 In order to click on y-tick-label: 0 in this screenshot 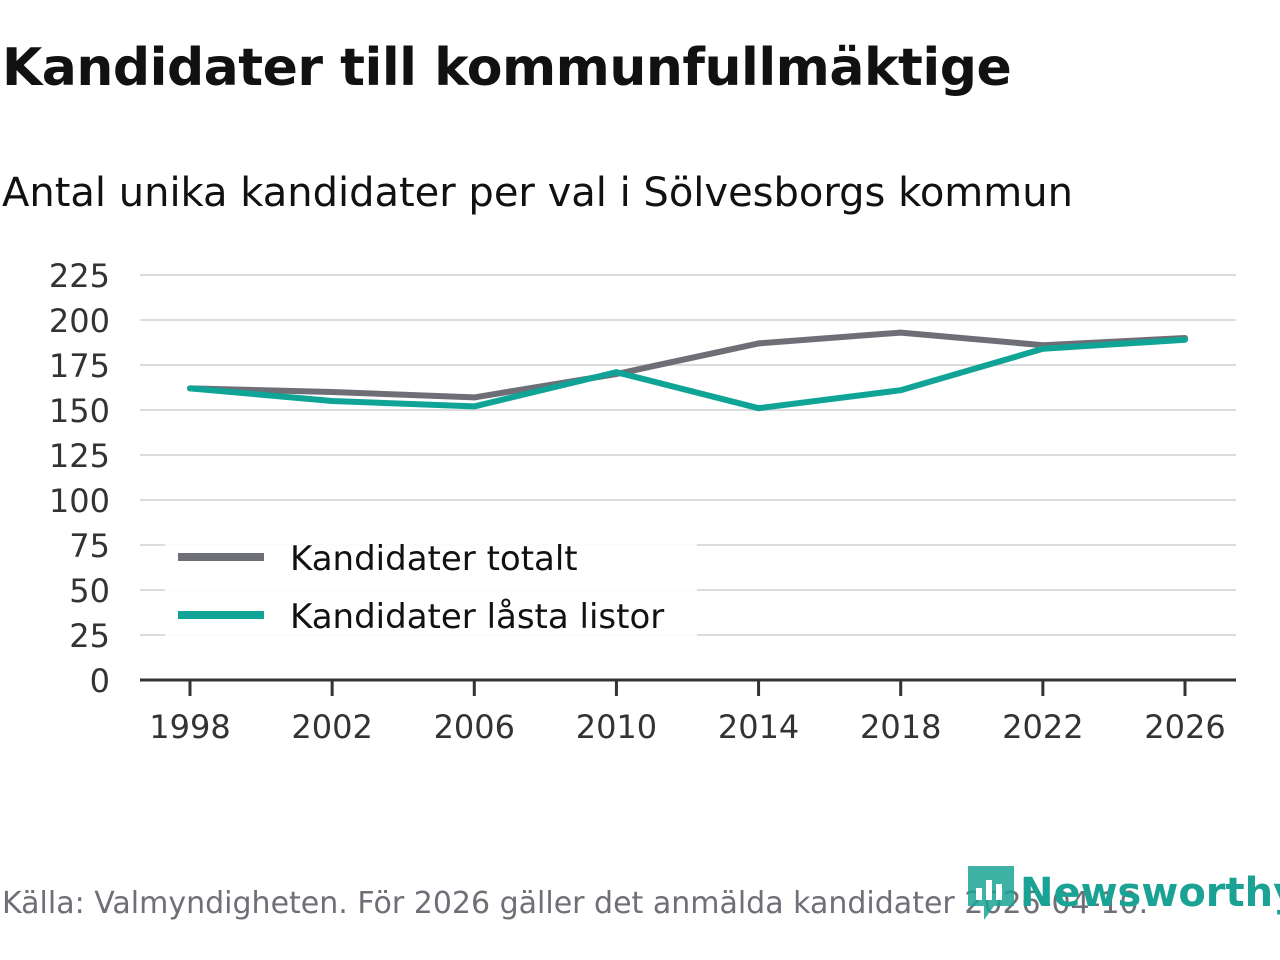, I will do `click(100, 681)`.